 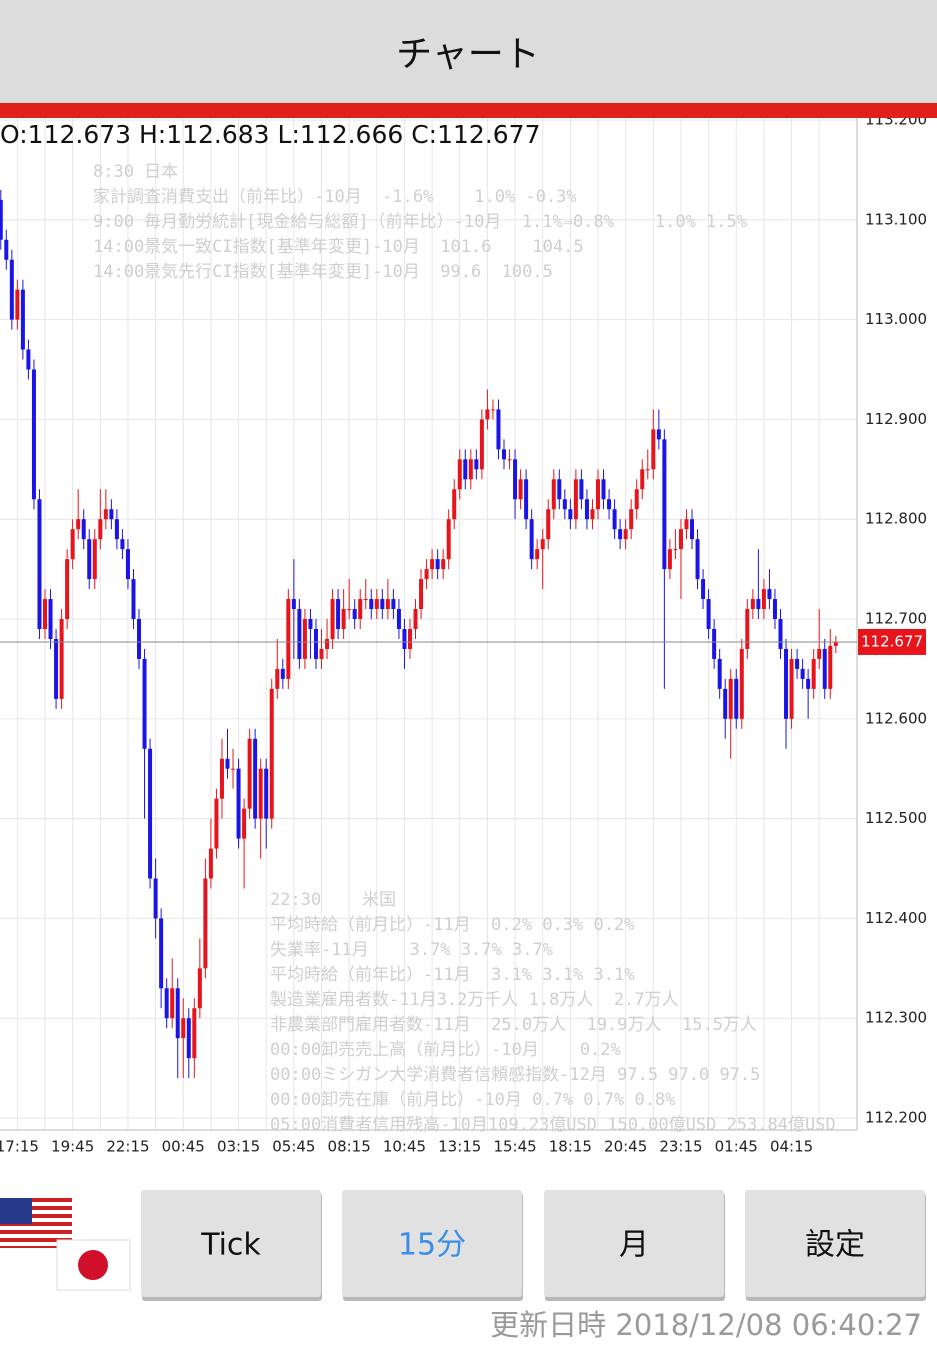 I want to click on event-note: 家計調査消費支出（前年比）-10月 -1.6% 1.0% -0.3%, so click(x=335, y=197).